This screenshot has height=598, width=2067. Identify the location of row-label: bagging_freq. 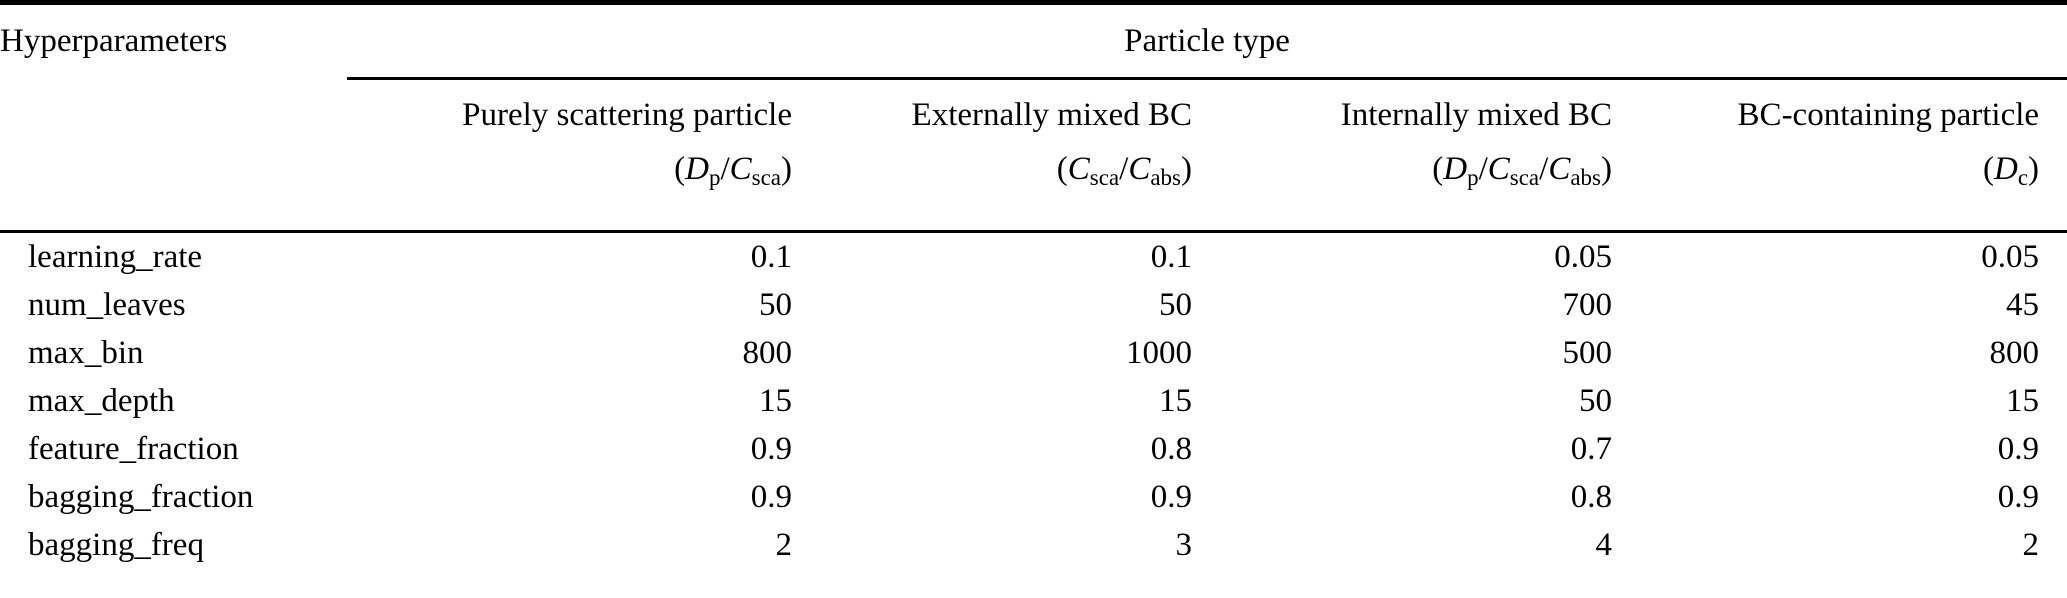
(116, 545).